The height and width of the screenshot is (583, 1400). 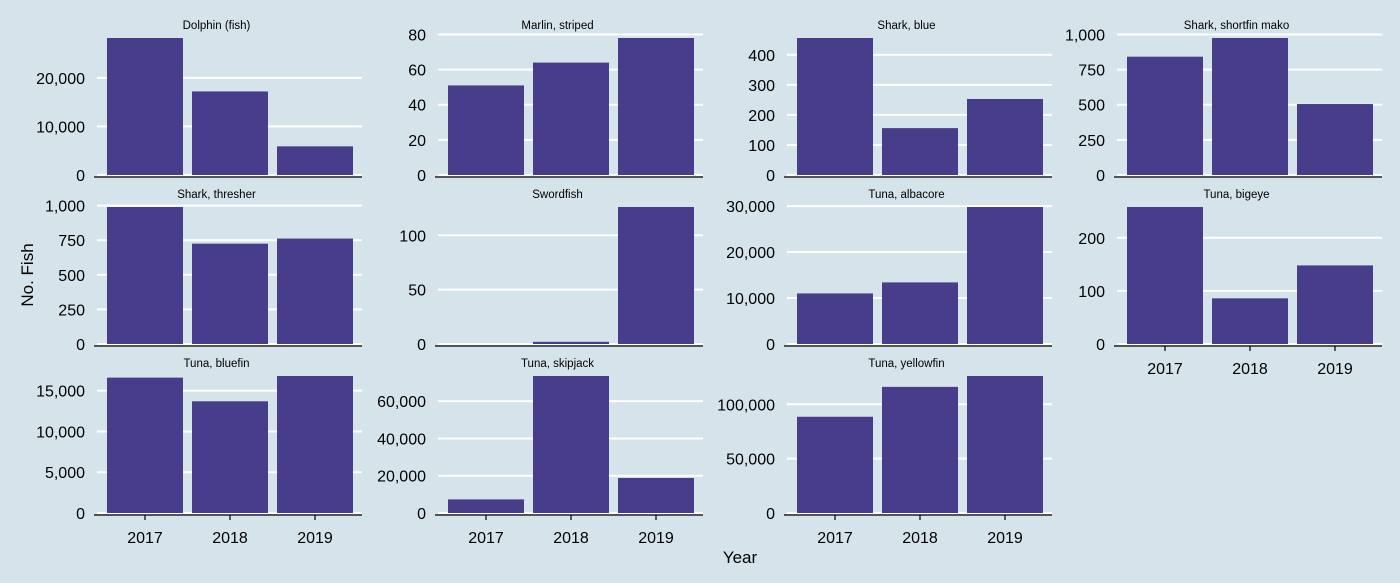 What do you see at coordinates (401, 402) in the screenshot?
I see `y-tick-label: 60,000` at bounding box center [401, 402].